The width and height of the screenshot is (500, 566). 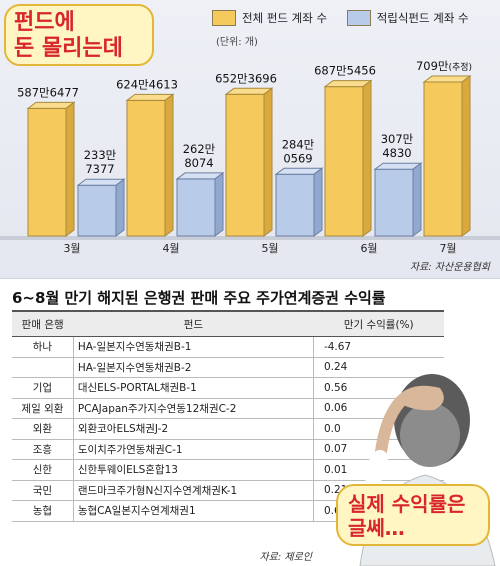 What do you see at coordinates (447, 248) in the screenshot?
I see `category-label: 7월` at bounding box center [447, 248].